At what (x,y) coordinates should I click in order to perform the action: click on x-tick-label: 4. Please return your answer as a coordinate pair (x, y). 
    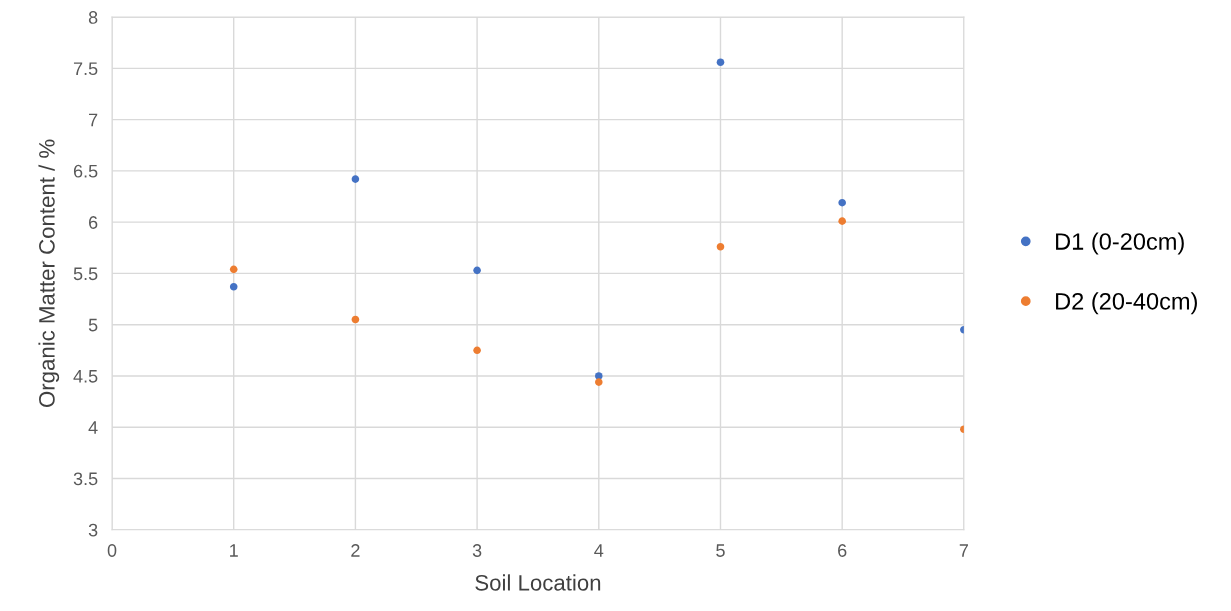
    Looking at the image, I should click on (599, 550).